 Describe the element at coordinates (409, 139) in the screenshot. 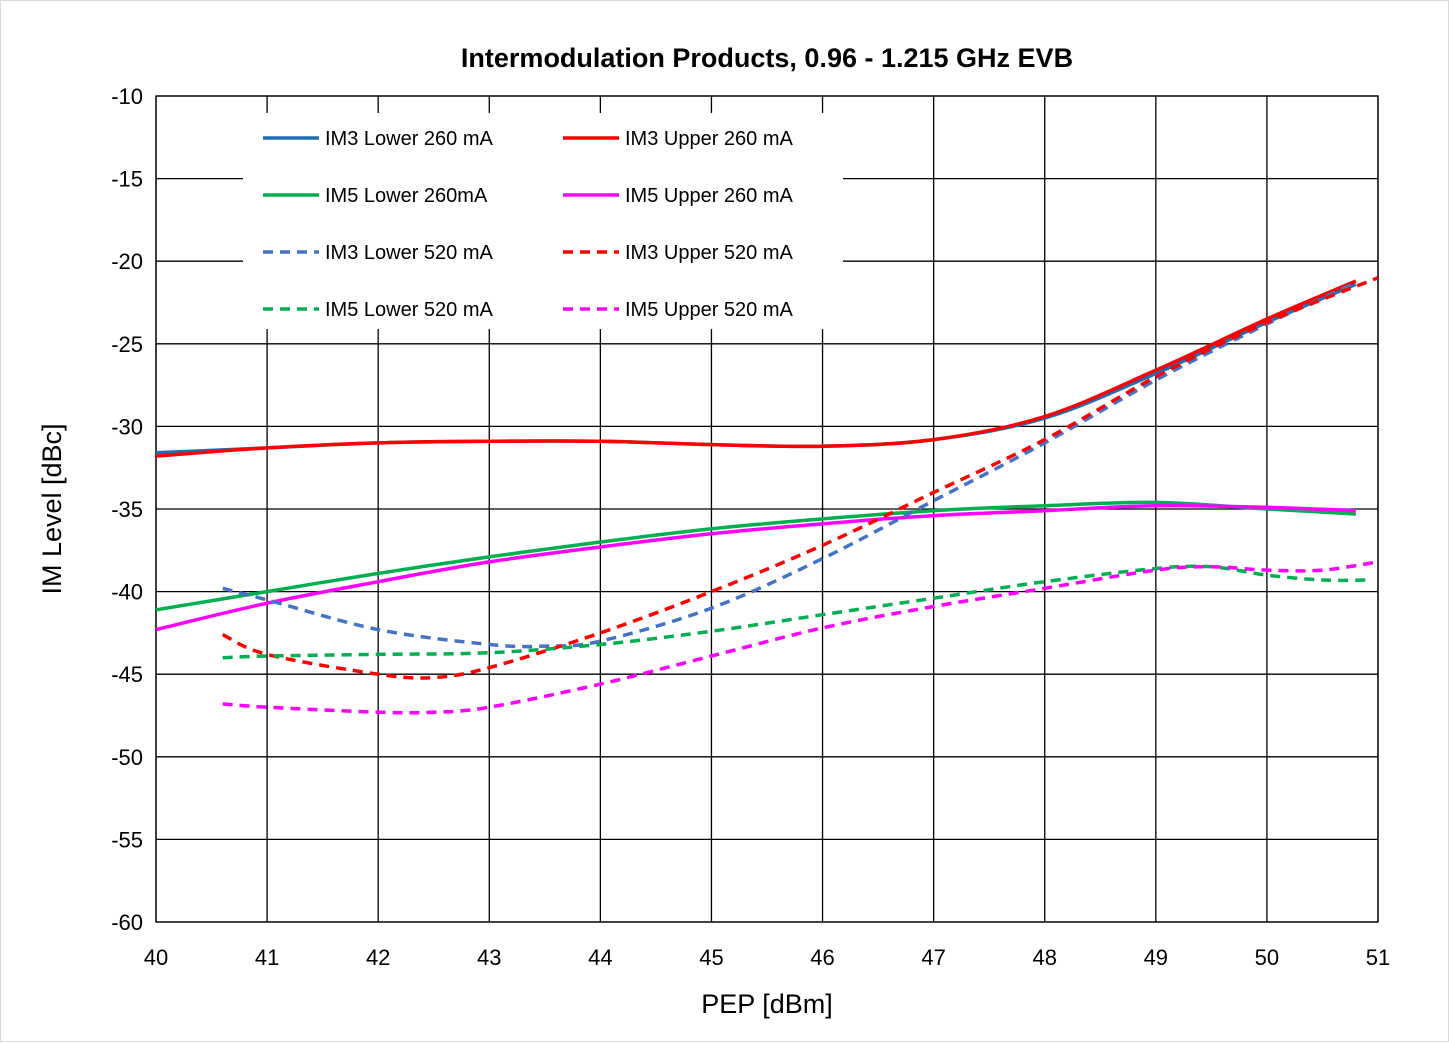

I see `legend-label: IM3 Lower 260 mA` at that location.